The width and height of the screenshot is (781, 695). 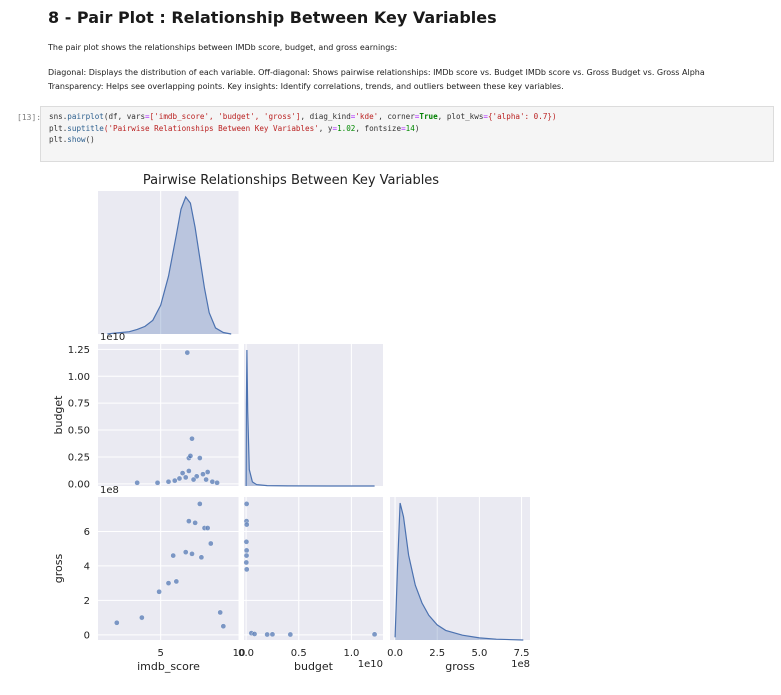 What do you see at coordinates (87, 635) in the screenshot?
I see `y-tick-label: 0` at bounding box center [87, 635].